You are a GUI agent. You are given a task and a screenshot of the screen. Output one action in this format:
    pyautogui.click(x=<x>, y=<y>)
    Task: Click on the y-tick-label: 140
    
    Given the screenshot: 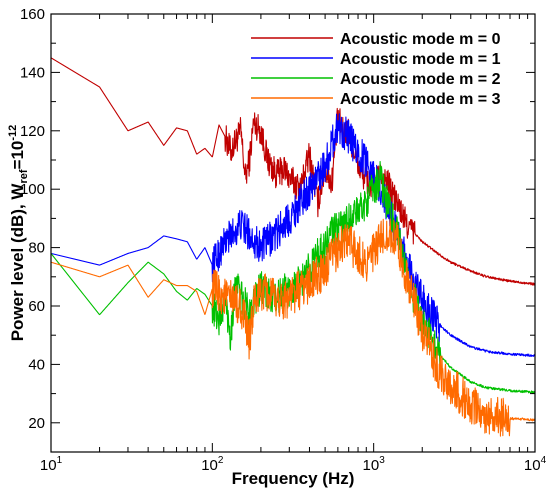 What is the action you would take?
    pyautogui.click(x=32, y=72)
    